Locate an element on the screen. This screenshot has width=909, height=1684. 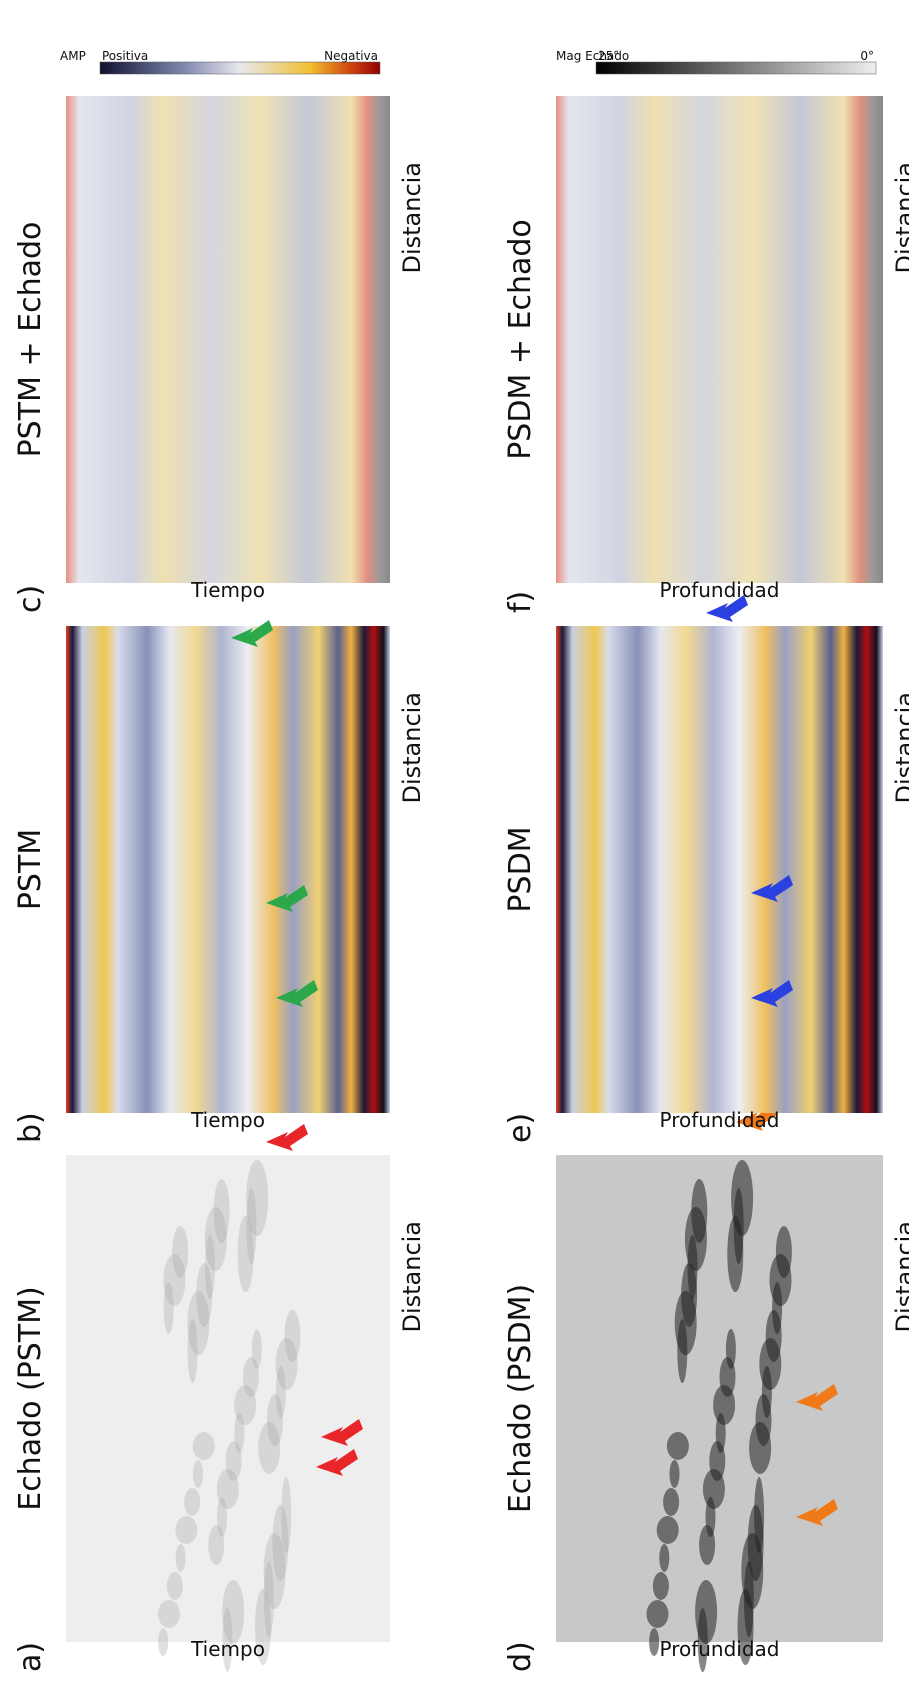
panel-label: f) is located at coordinates (520, 602).